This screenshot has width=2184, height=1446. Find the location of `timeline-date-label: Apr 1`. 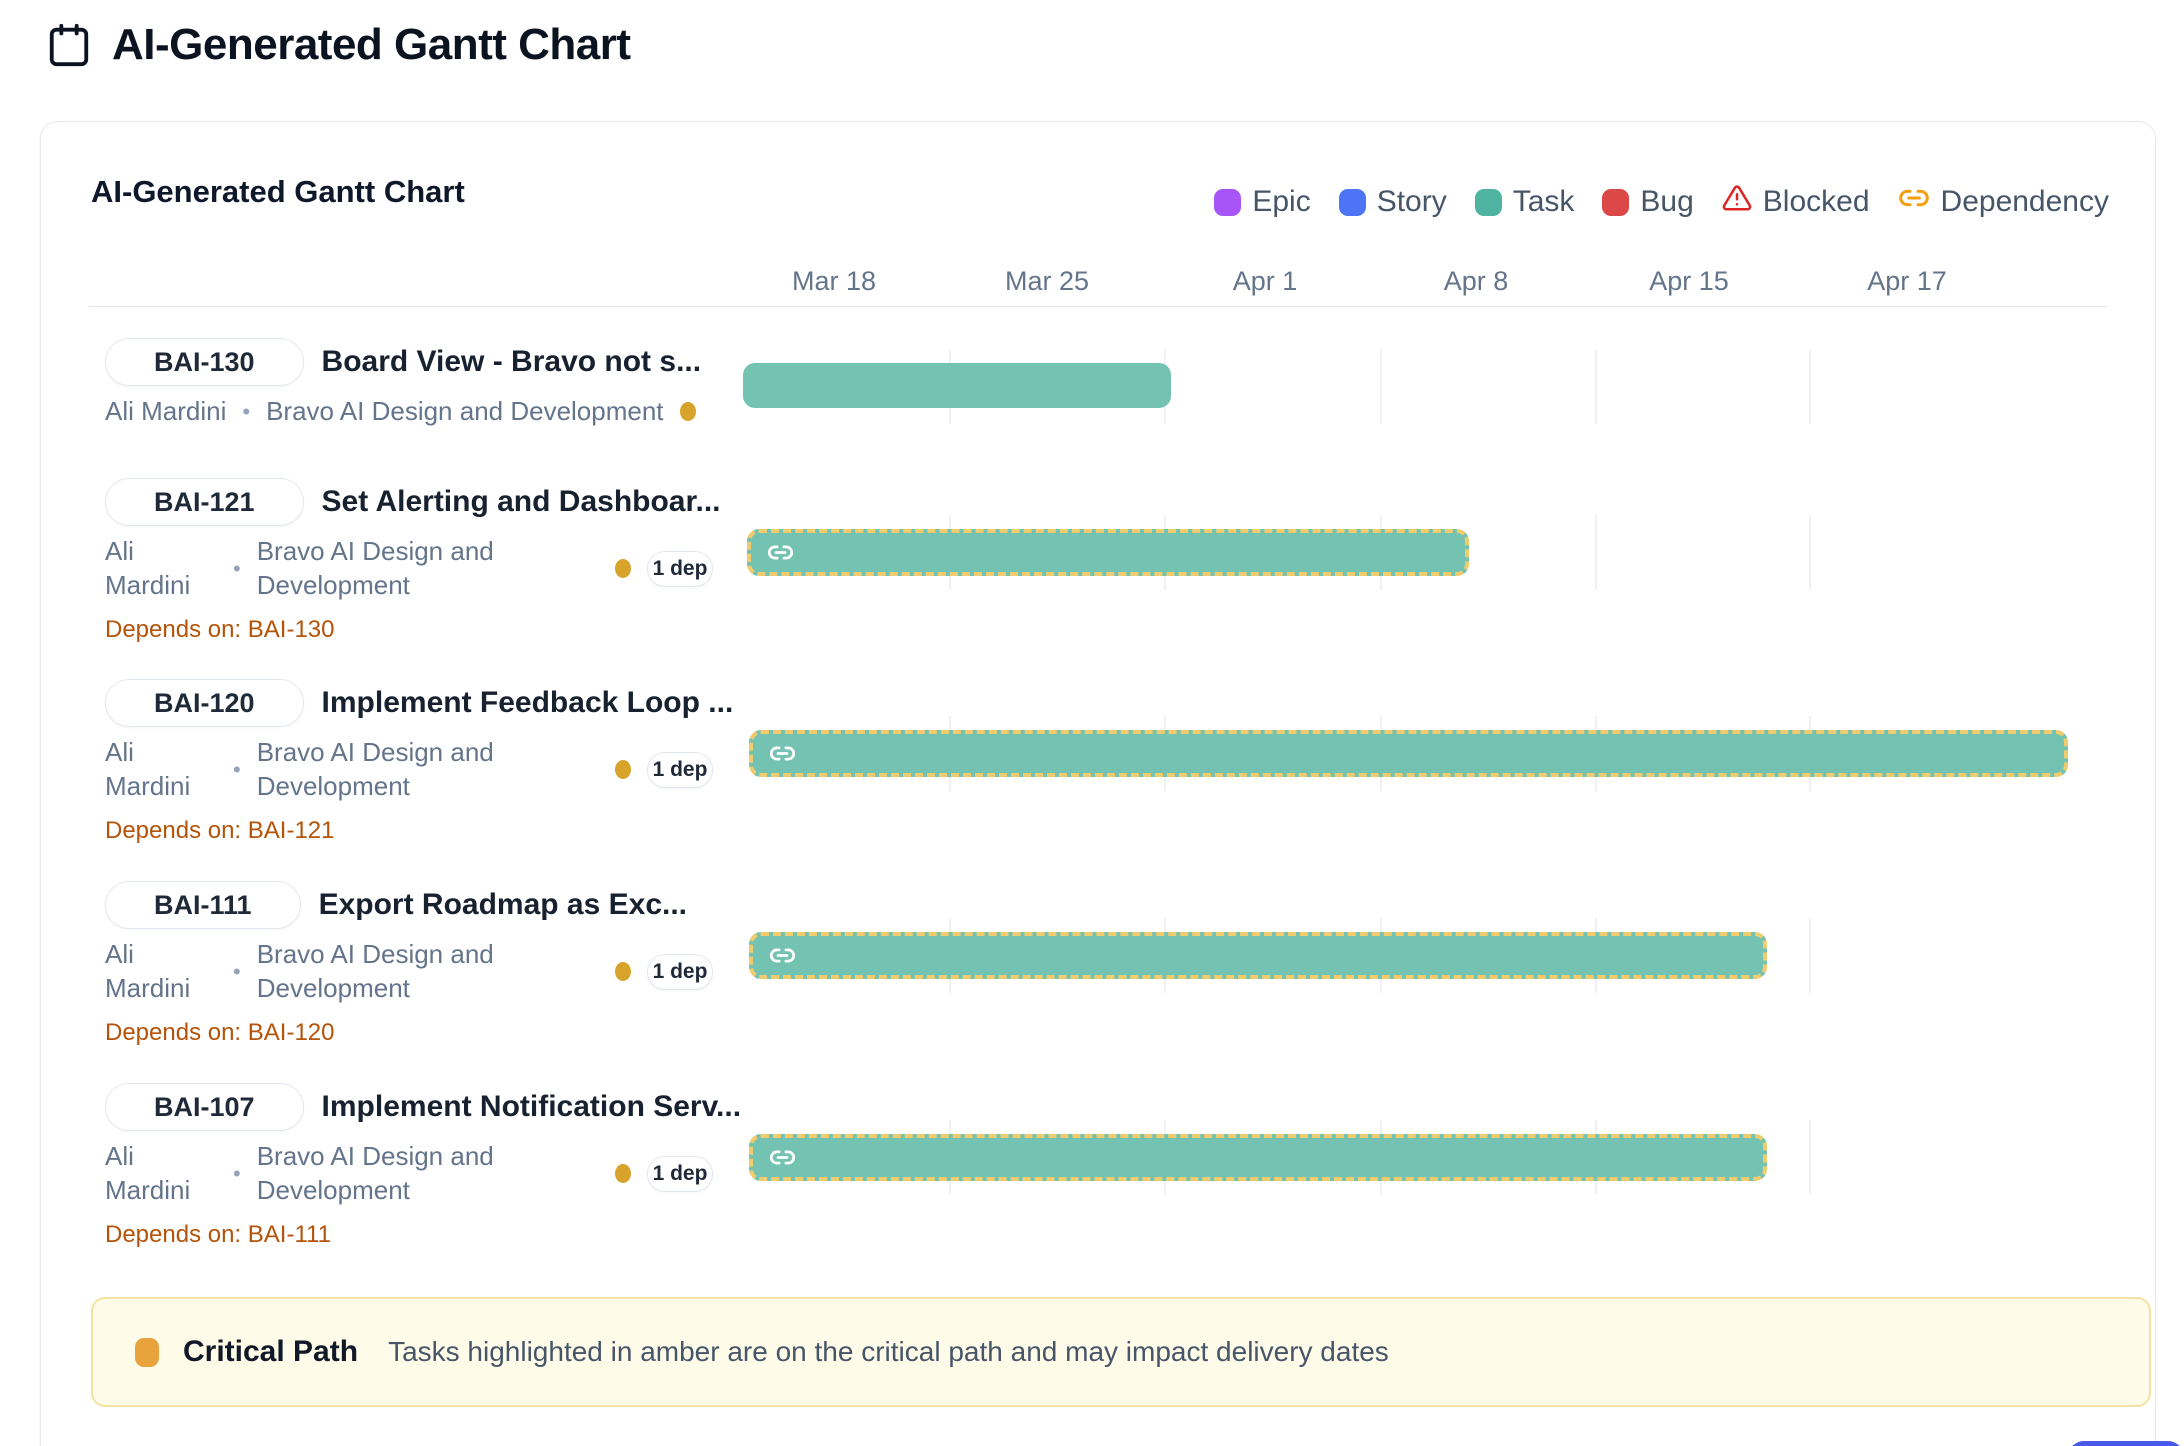

timeline-date-label: Apr 1 is located at coordinates (1265, 281).